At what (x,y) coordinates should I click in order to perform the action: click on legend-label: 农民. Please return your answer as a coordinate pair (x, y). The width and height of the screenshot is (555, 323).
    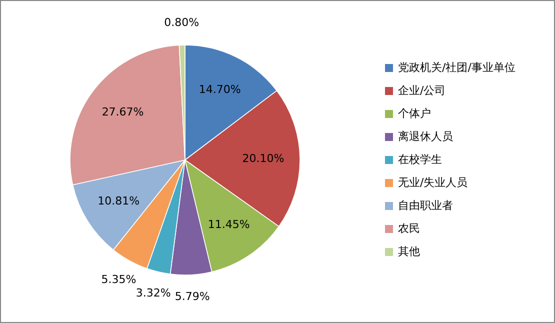
    Looking at the image, I should click on (409, 229).